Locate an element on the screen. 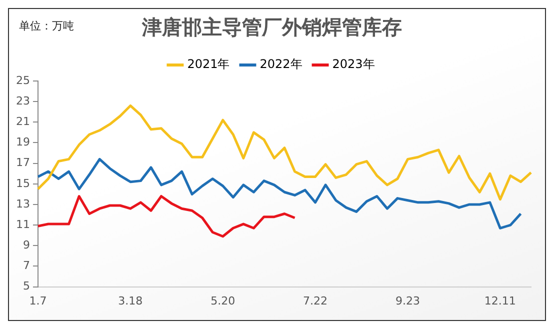  y-tick-label: 17 is located at coordinates (23, 163).